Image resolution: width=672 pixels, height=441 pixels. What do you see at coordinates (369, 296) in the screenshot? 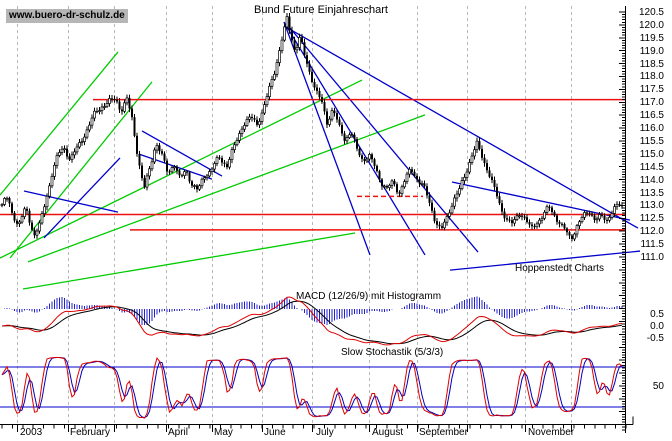
I see `macd-panel-label: MACD (12/26/9) mit Histogramm` at bounding box center [369, 296].